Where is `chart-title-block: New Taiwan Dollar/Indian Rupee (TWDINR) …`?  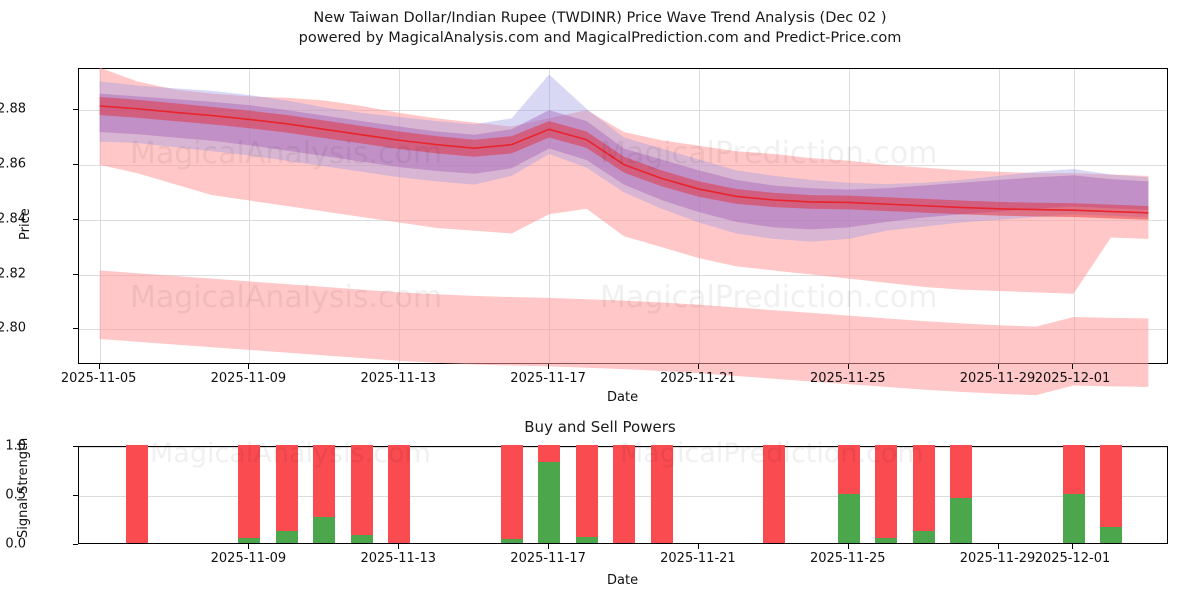
chart-title-block: New Taiwan Dollar/Indian Rupee (TWDINR) … is located at coordinates (600, 28).